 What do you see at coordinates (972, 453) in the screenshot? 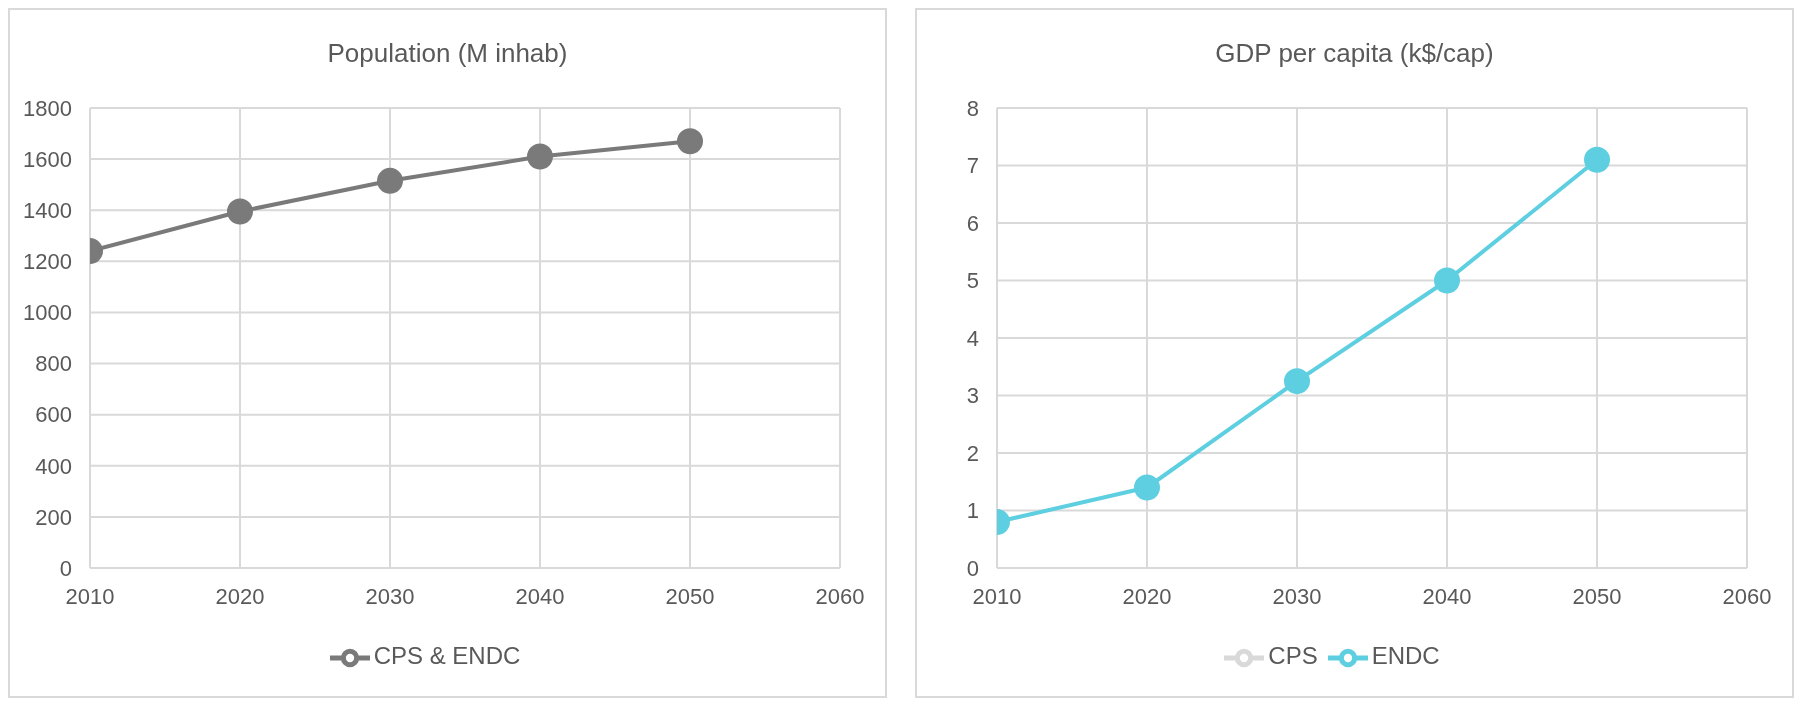
I see `y-tick-label: 2` at bounding box center [972, 453].